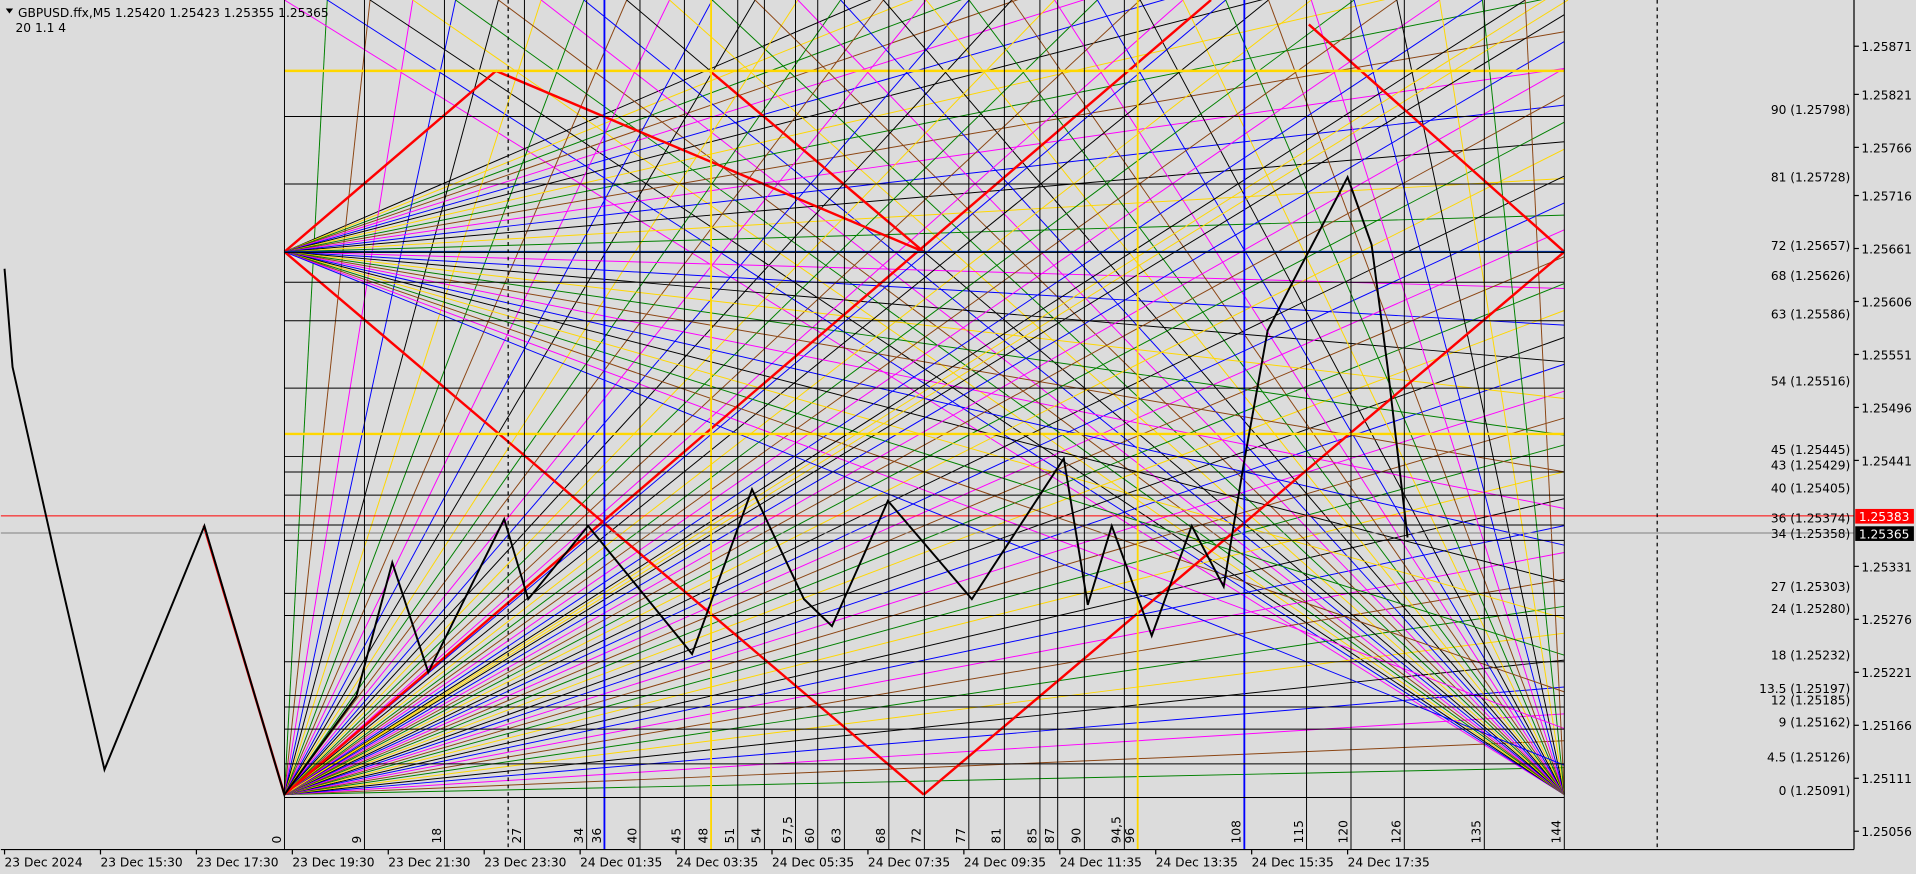 This screenshot has width=1916, height=874. What do you see at coordinates (1811, 466) in the screenshot?
I see `gann-level-label: 43 (1.25429)` at bounding box center [1811, 466].